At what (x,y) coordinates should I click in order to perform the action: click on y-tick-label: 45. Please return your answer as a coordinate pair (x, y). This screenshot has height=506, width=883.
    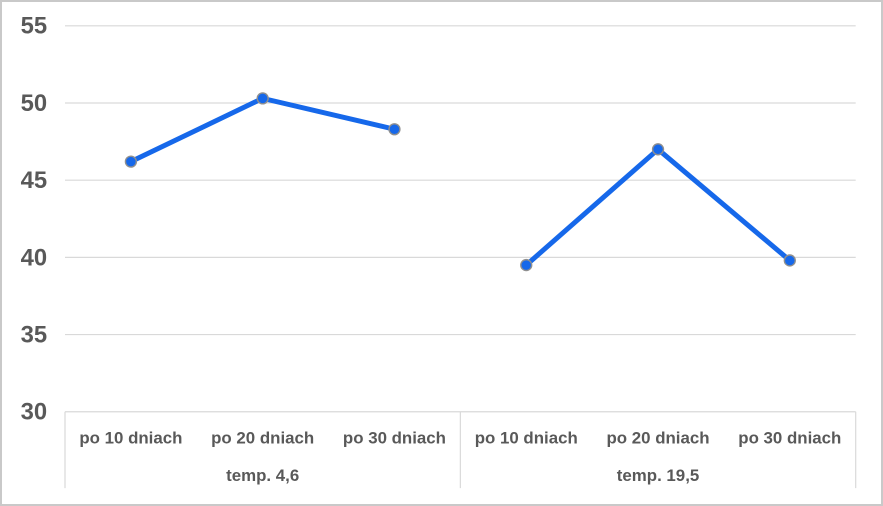
    Looking at the image, I should click on (34, 180).